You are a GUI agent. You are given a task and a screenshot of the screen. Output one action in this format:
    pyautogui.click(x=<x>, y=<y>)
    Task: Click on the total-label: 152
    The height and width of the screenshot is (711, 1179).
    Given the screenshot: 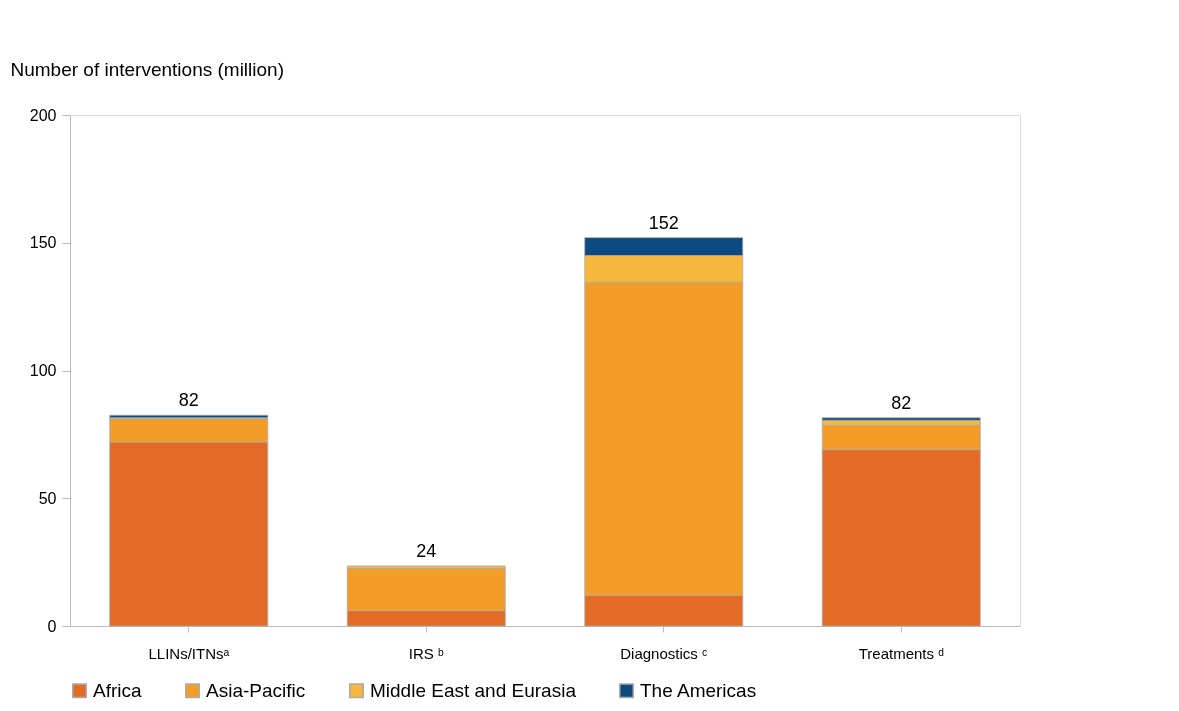 What is the action you would take?
    pyautogui.click(x=663, y=222)
    